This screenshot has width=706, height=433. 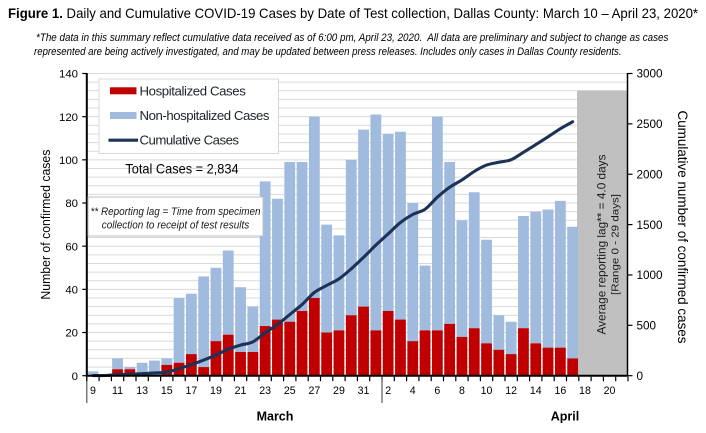 I want to click on svg-text: 1500, so click(x=650, y=225).